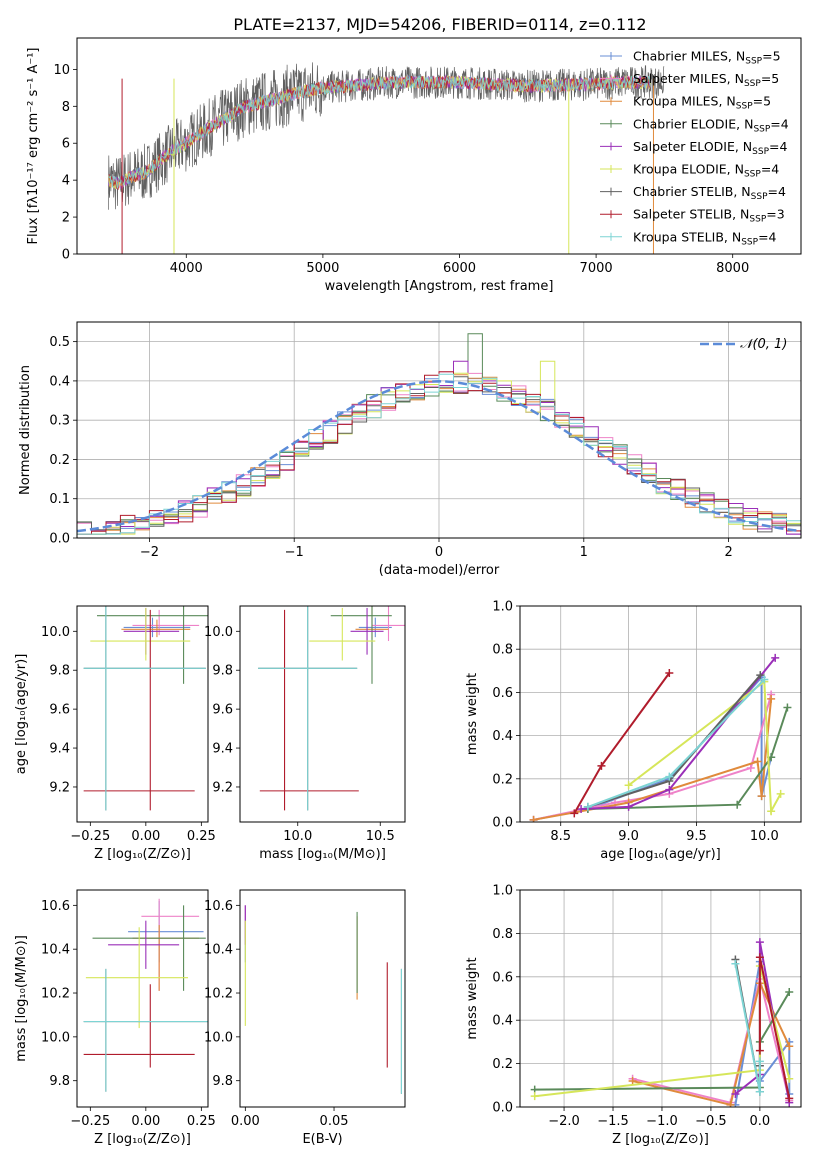 The image size is (819, 1170). I want to click on x-tick-label: 10.5, so click(380, 836).